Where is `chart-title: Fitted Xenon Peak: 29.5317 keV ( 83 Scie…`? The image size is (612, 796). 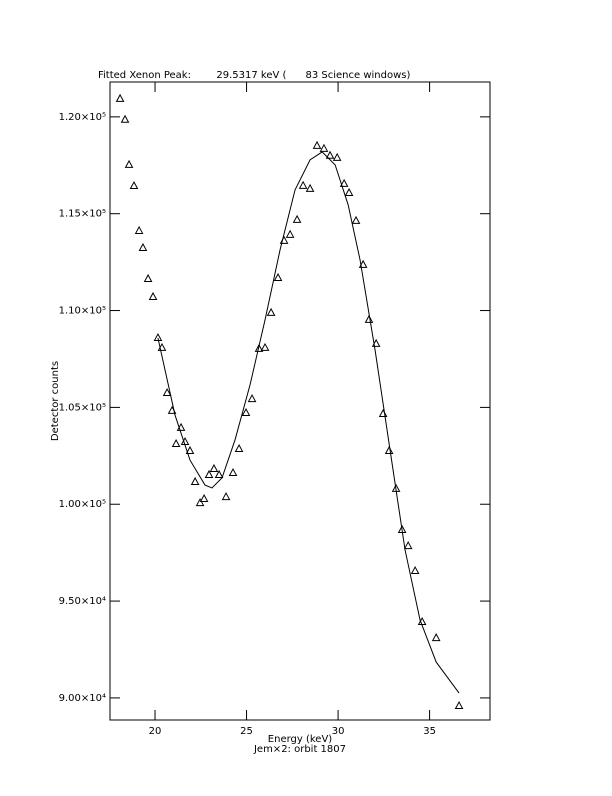
chart-title: Fitted Xenon Peak: 29.5317 keV ( 83 Scie… is located at coordinates (254, 75).